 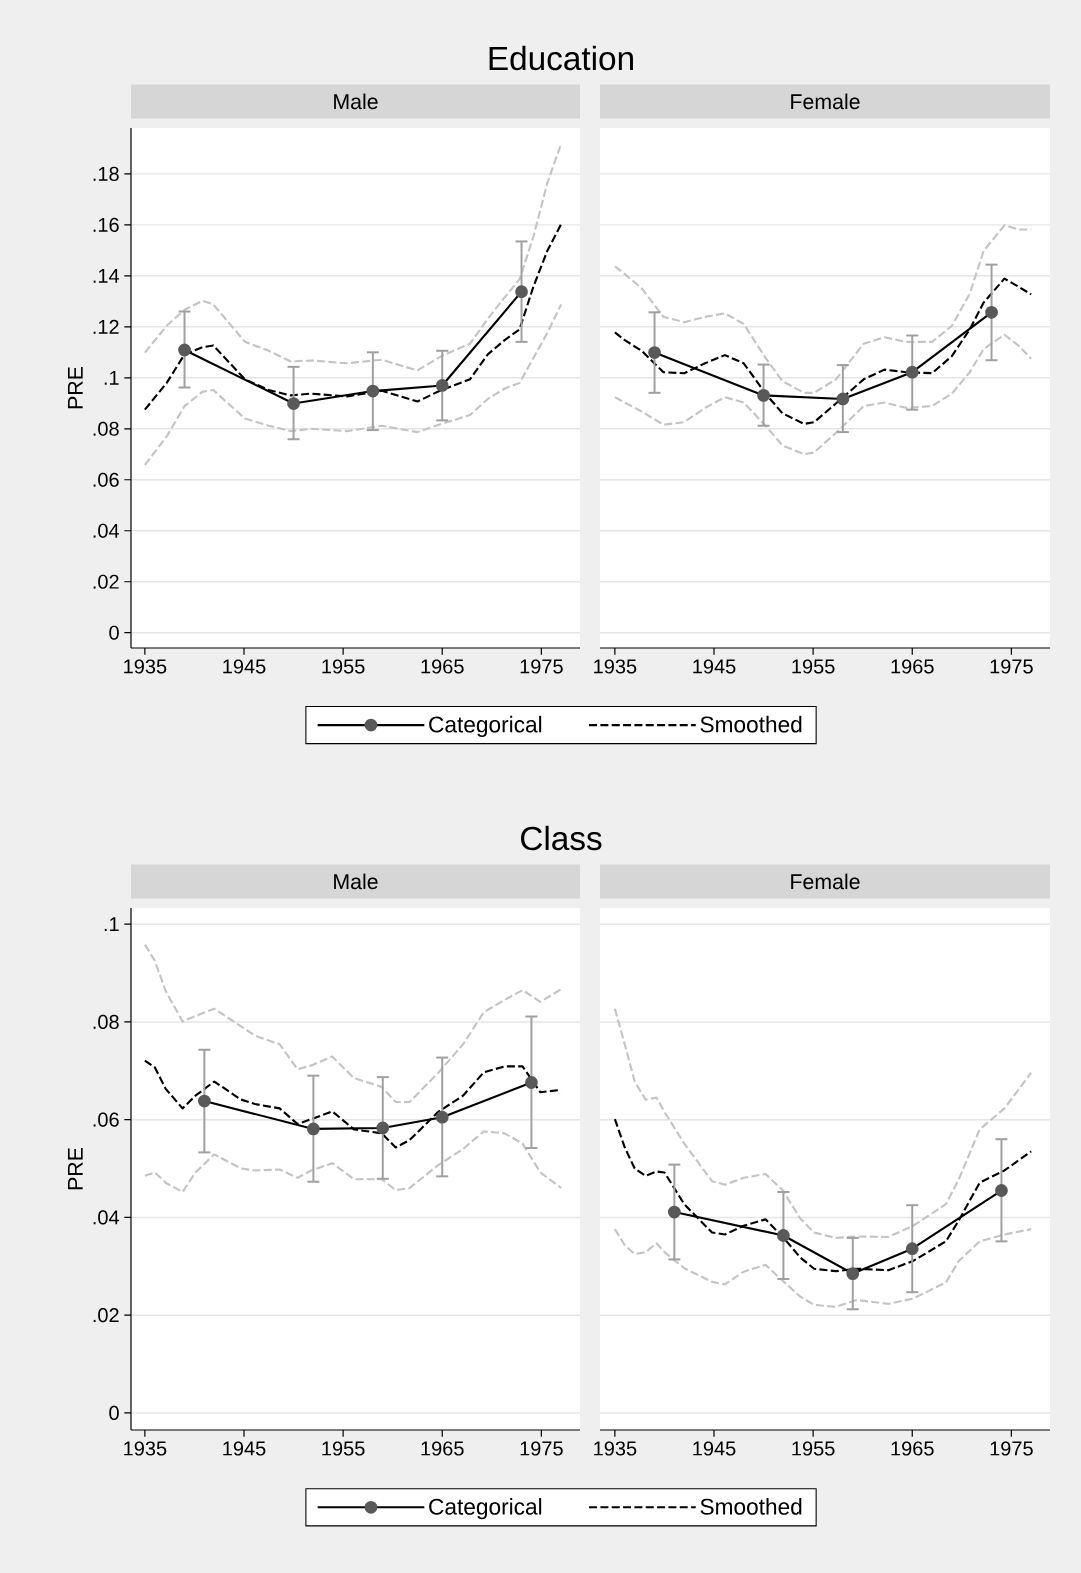 I want to click on y-tick-label: .12, so click(x=106, y=326).